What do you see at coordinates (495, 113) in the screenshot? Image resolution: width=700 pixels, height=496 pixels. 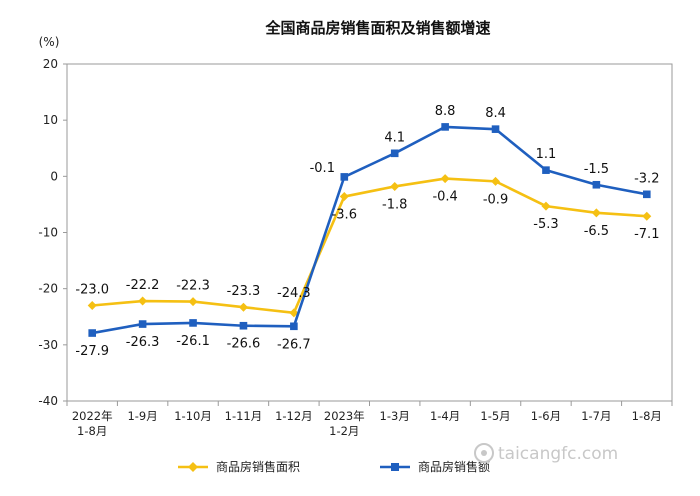 I see `data-label: 8.4` at bounding box center [495, 113].